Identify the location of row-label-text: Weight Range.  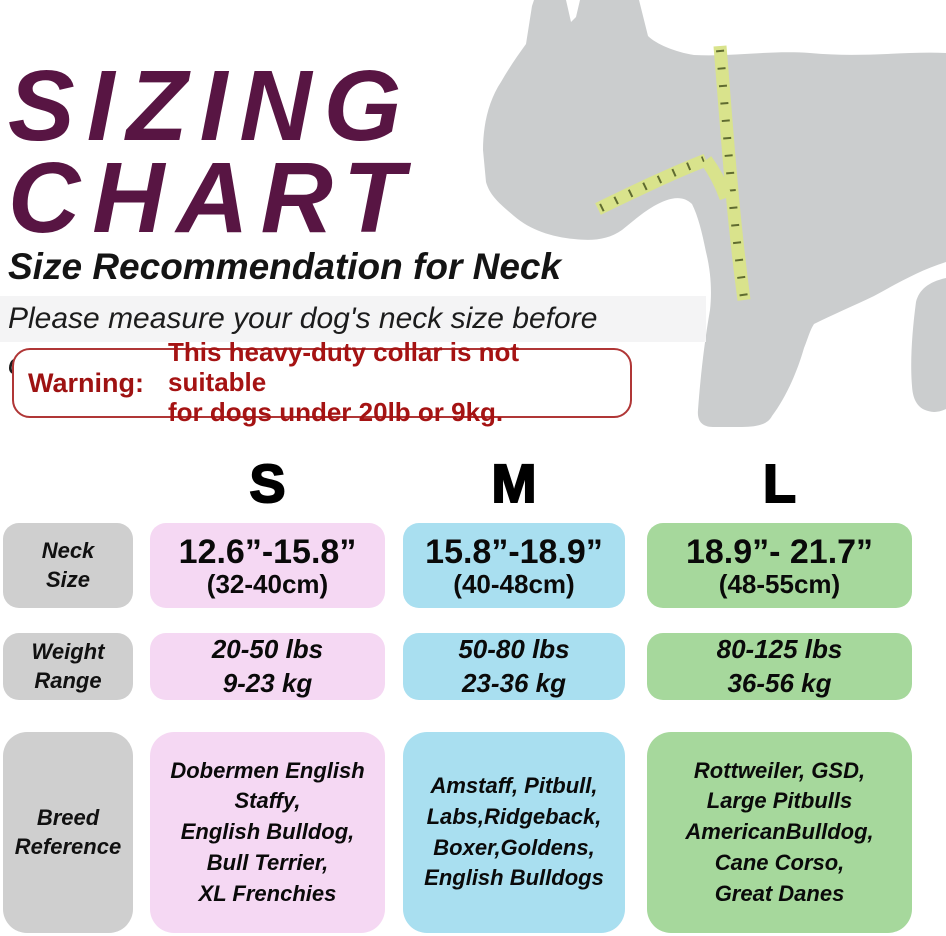
(68, 665).